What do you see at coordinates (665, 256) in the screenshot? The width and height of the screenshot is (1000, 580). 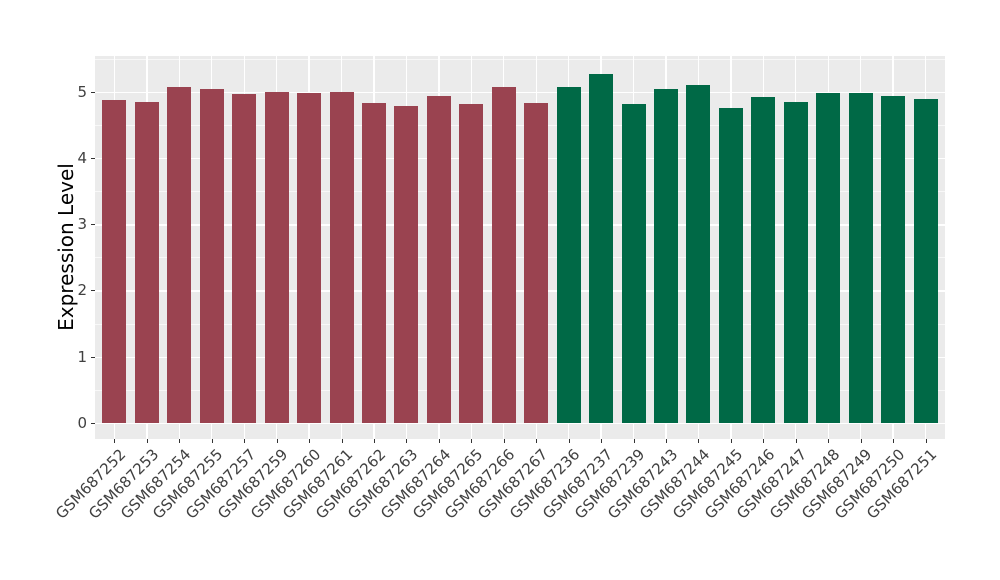 I see `bar-GSM687243` at bounding box center [665, 256].